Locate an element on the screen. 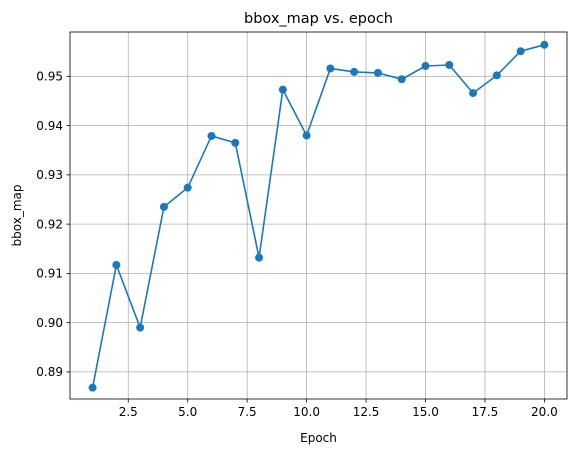 The height and width of the screenshot is (455, 576). y-tick-label: 0.94 is located at coordinates (49, 126).